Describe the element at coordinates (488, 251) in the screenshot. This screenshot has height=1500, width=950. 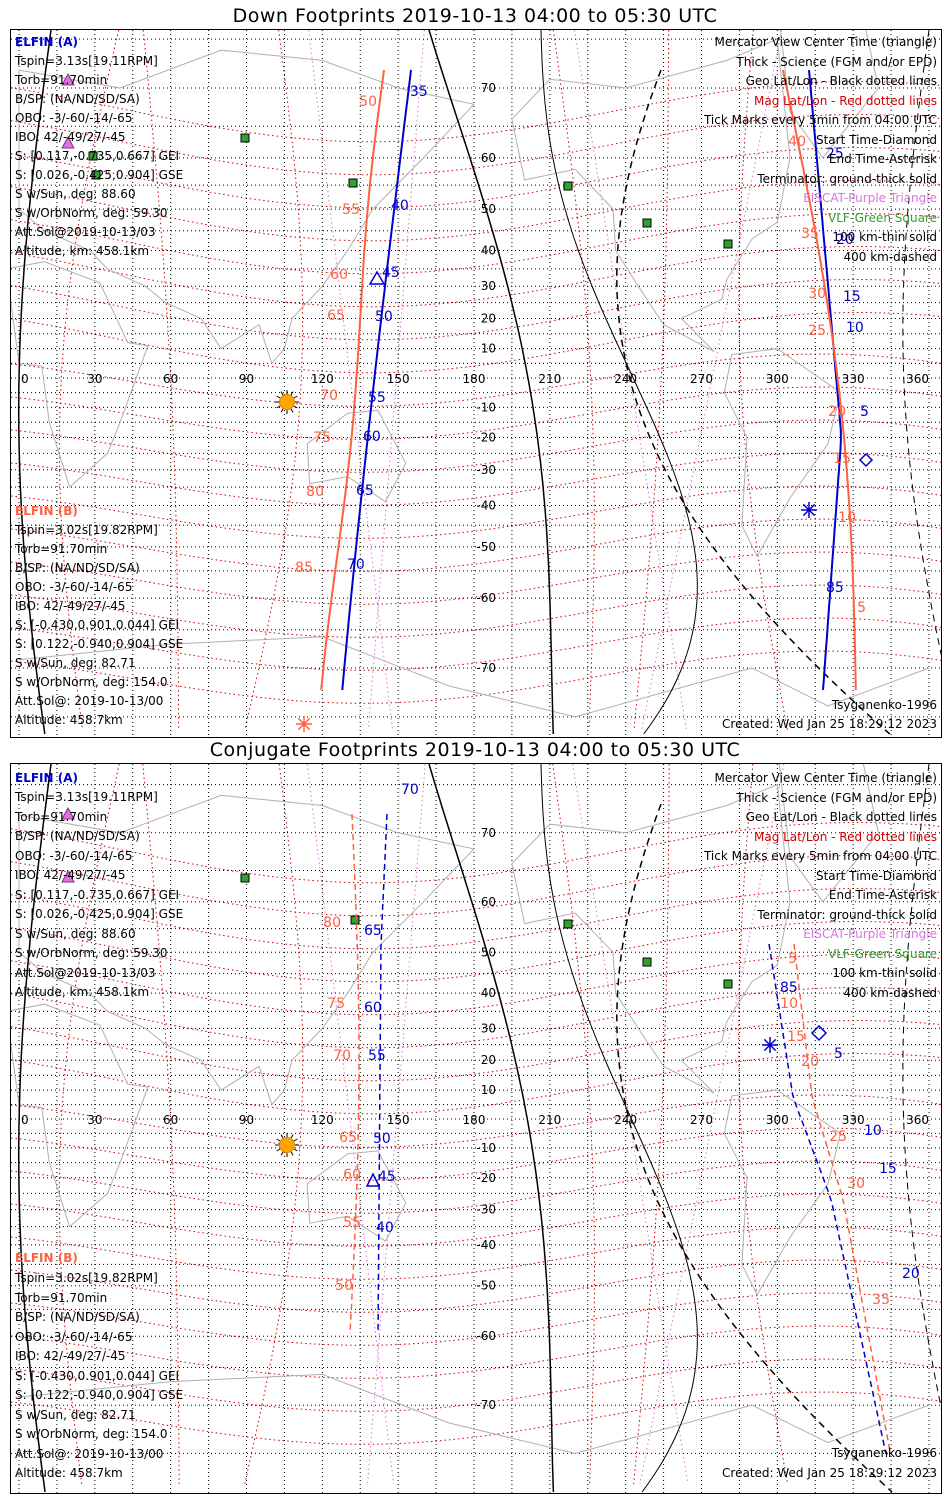
I see `latitude-tick-label: 40` at that location.